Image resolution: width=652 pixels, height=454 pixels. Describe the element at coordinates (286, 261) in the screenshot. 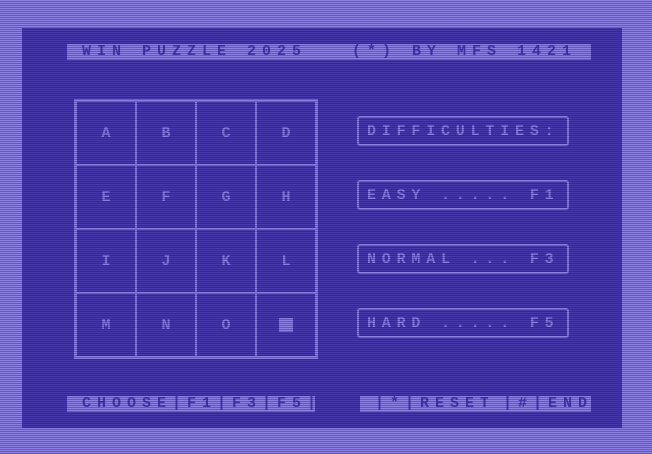

I see `tile: L` at that location.